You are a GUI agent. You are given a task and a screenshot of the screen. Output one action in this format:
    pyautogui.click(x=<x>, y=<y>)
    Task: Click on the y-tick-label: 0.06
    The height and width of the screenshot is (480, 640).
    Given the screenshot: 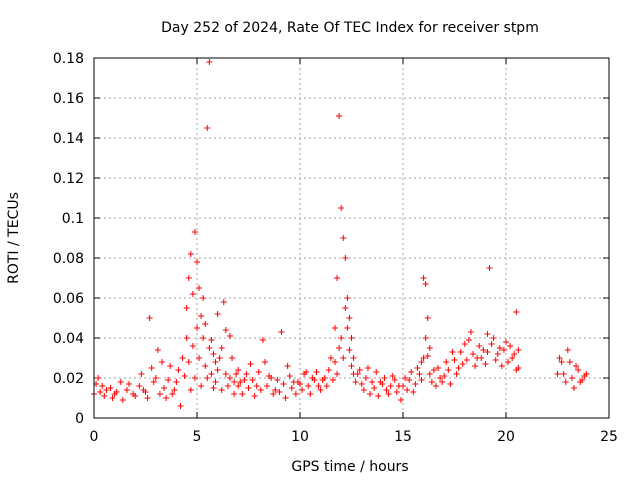 What is the action you would take?
    pyautogui.click(x=68, y=299)
    